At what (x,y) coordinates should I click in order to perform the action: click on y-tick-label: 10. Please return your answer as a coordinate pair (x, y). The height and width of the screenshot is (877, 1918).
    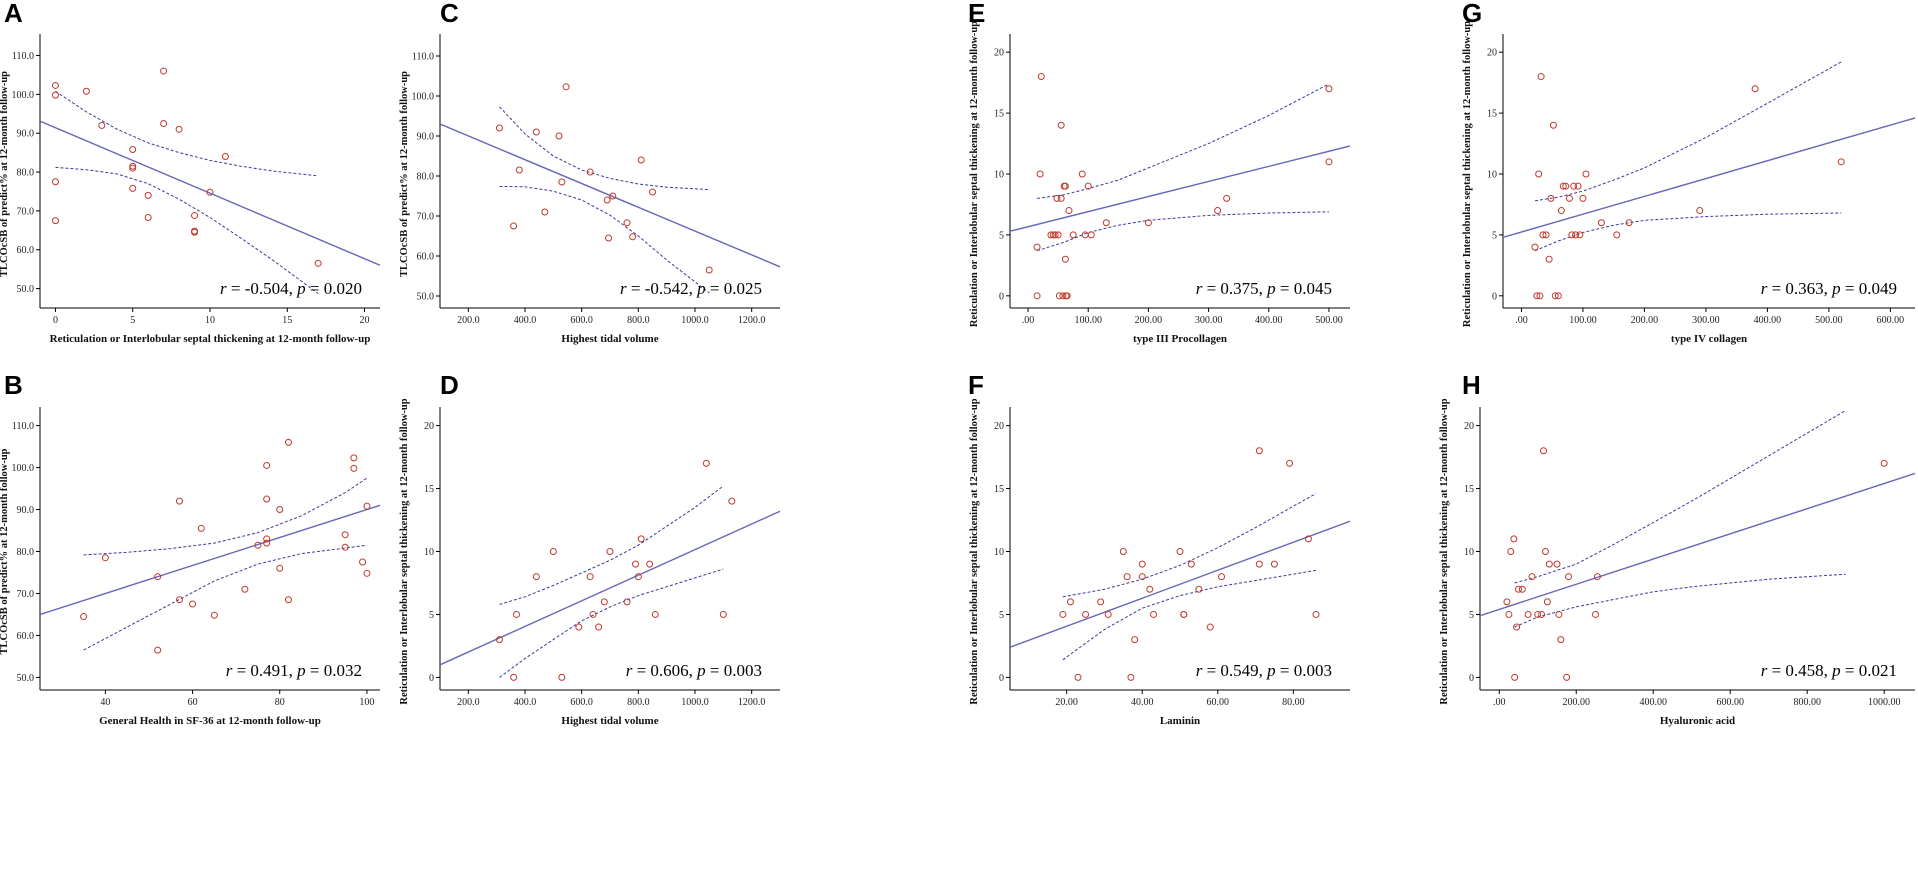
    Looking at the image, I should click on (1469, 552).